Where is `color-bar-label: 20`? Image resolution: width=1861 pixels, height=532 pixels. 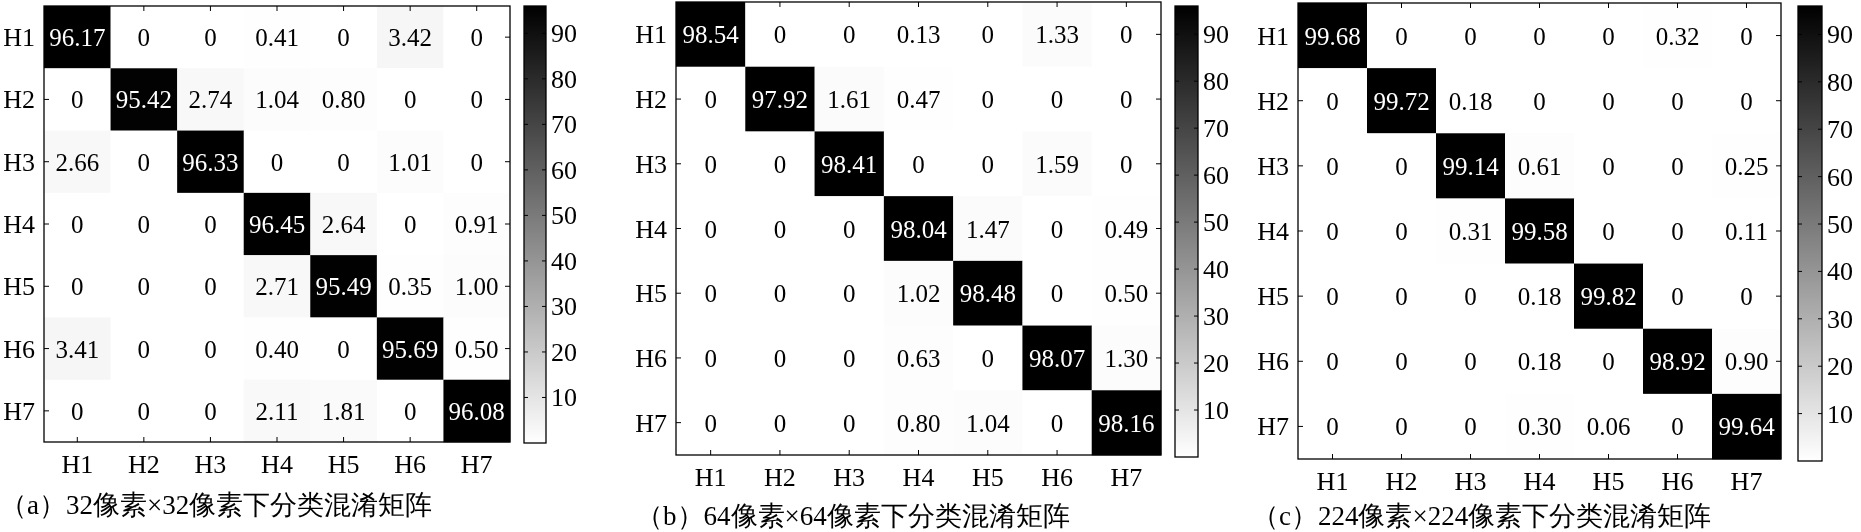 color-bar-label: 20 is located at coordinates (1840, 367).